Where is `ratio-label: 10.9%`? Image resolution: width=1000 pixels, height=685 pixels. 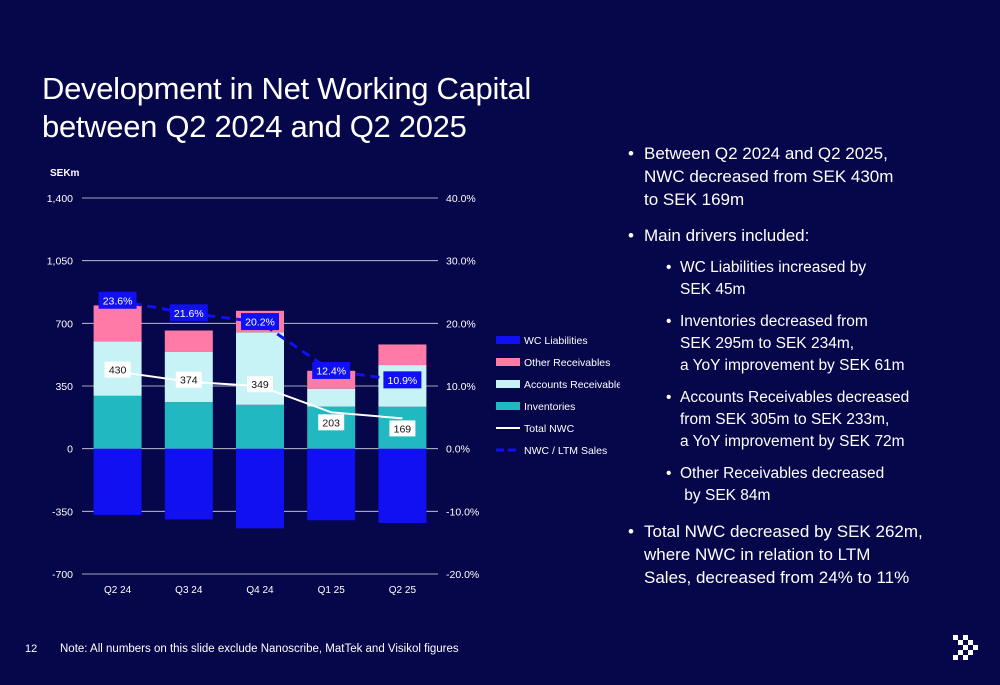
ratio-label: 10.9% is located at coordinates (403, 381).